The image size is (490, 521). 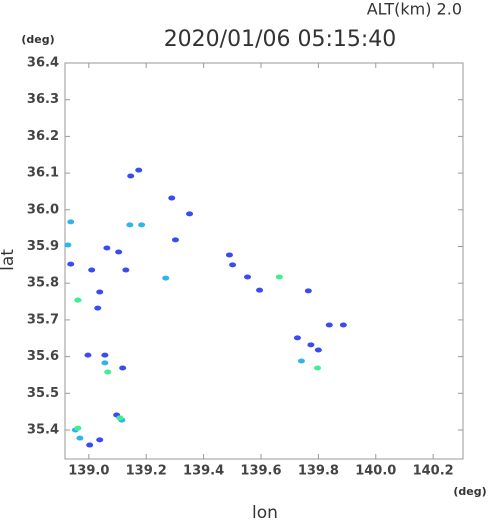 I want to click on y-tick-label: 36.1, so click(x=43, y=173).